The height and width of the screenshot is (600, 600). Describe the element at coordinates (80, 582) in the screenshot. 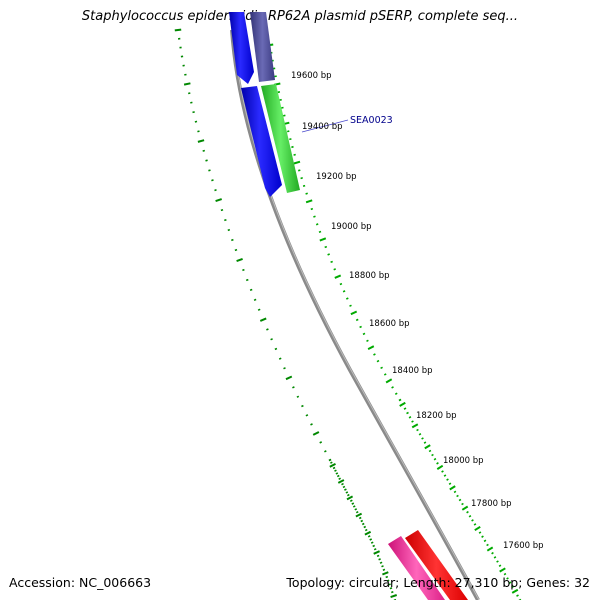

I see `accession-text: Accession: NC_006663` at that location.